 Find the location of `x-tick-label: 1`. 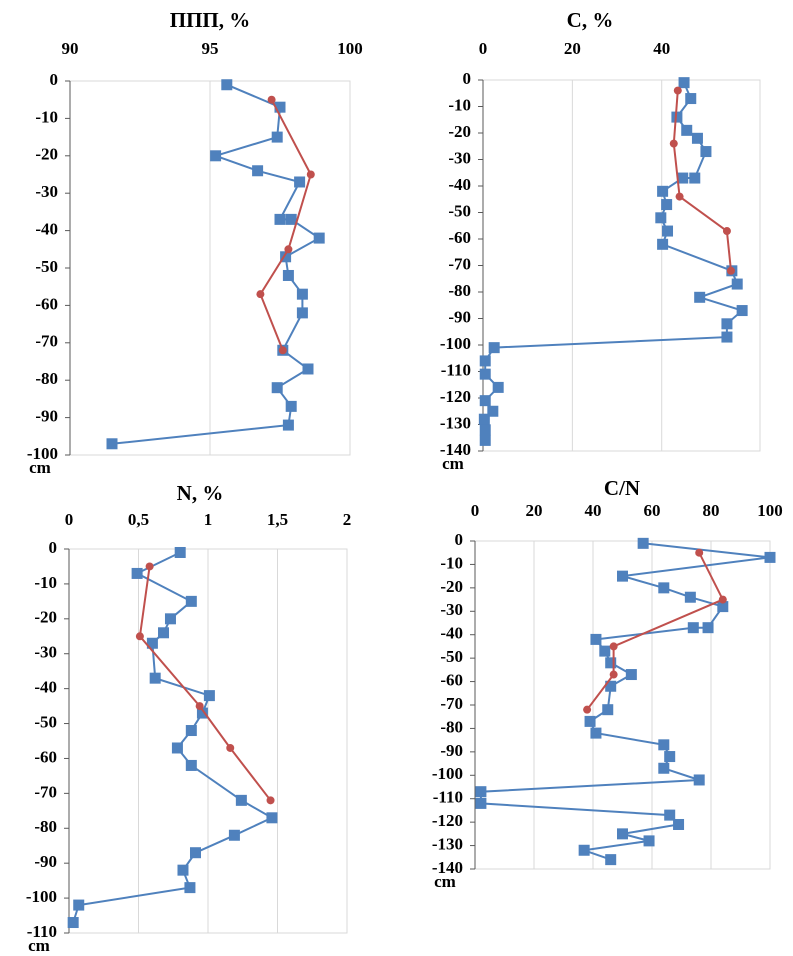

x-tick-label: 1 is located at coordinates (208, 519).